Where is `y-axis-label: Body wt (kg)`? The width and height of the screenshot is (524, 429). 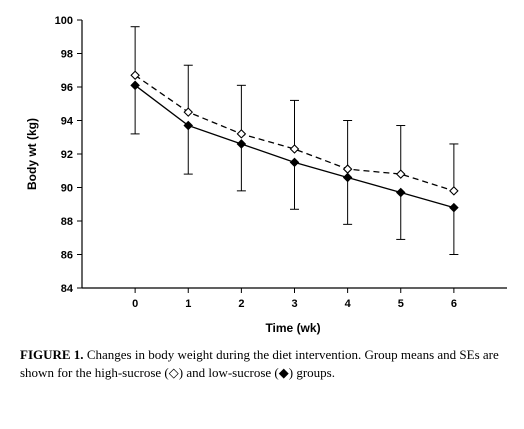 y-axis-label: Body wt (kg) is located at coordinates (32, 154).